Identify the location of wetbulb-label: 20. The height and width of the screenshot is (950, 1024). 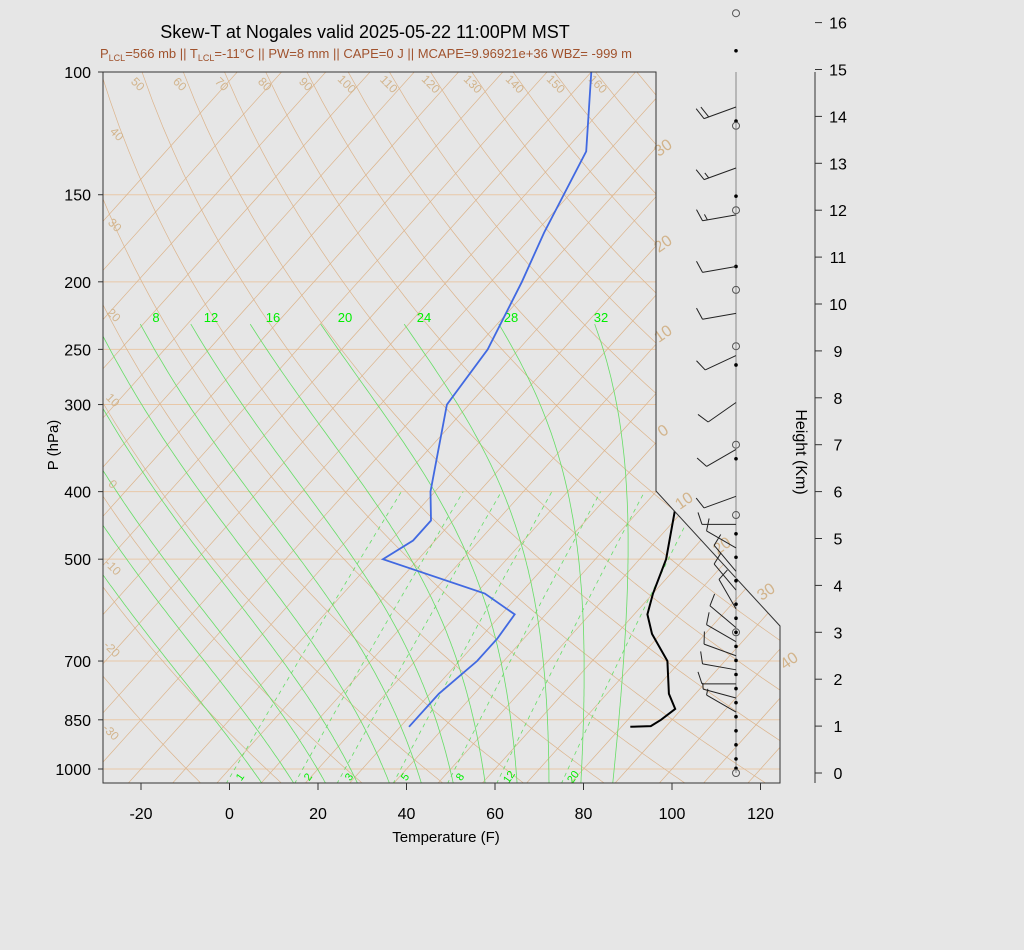
(345, 317).